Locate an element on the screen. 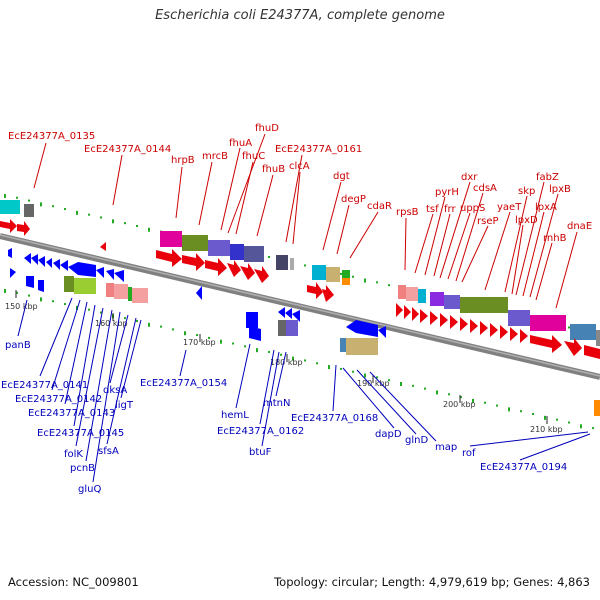 The height and width of the screenshot is (600, 600). gene-label: EcE24377A_0194 is located at coordinates (523, 467).